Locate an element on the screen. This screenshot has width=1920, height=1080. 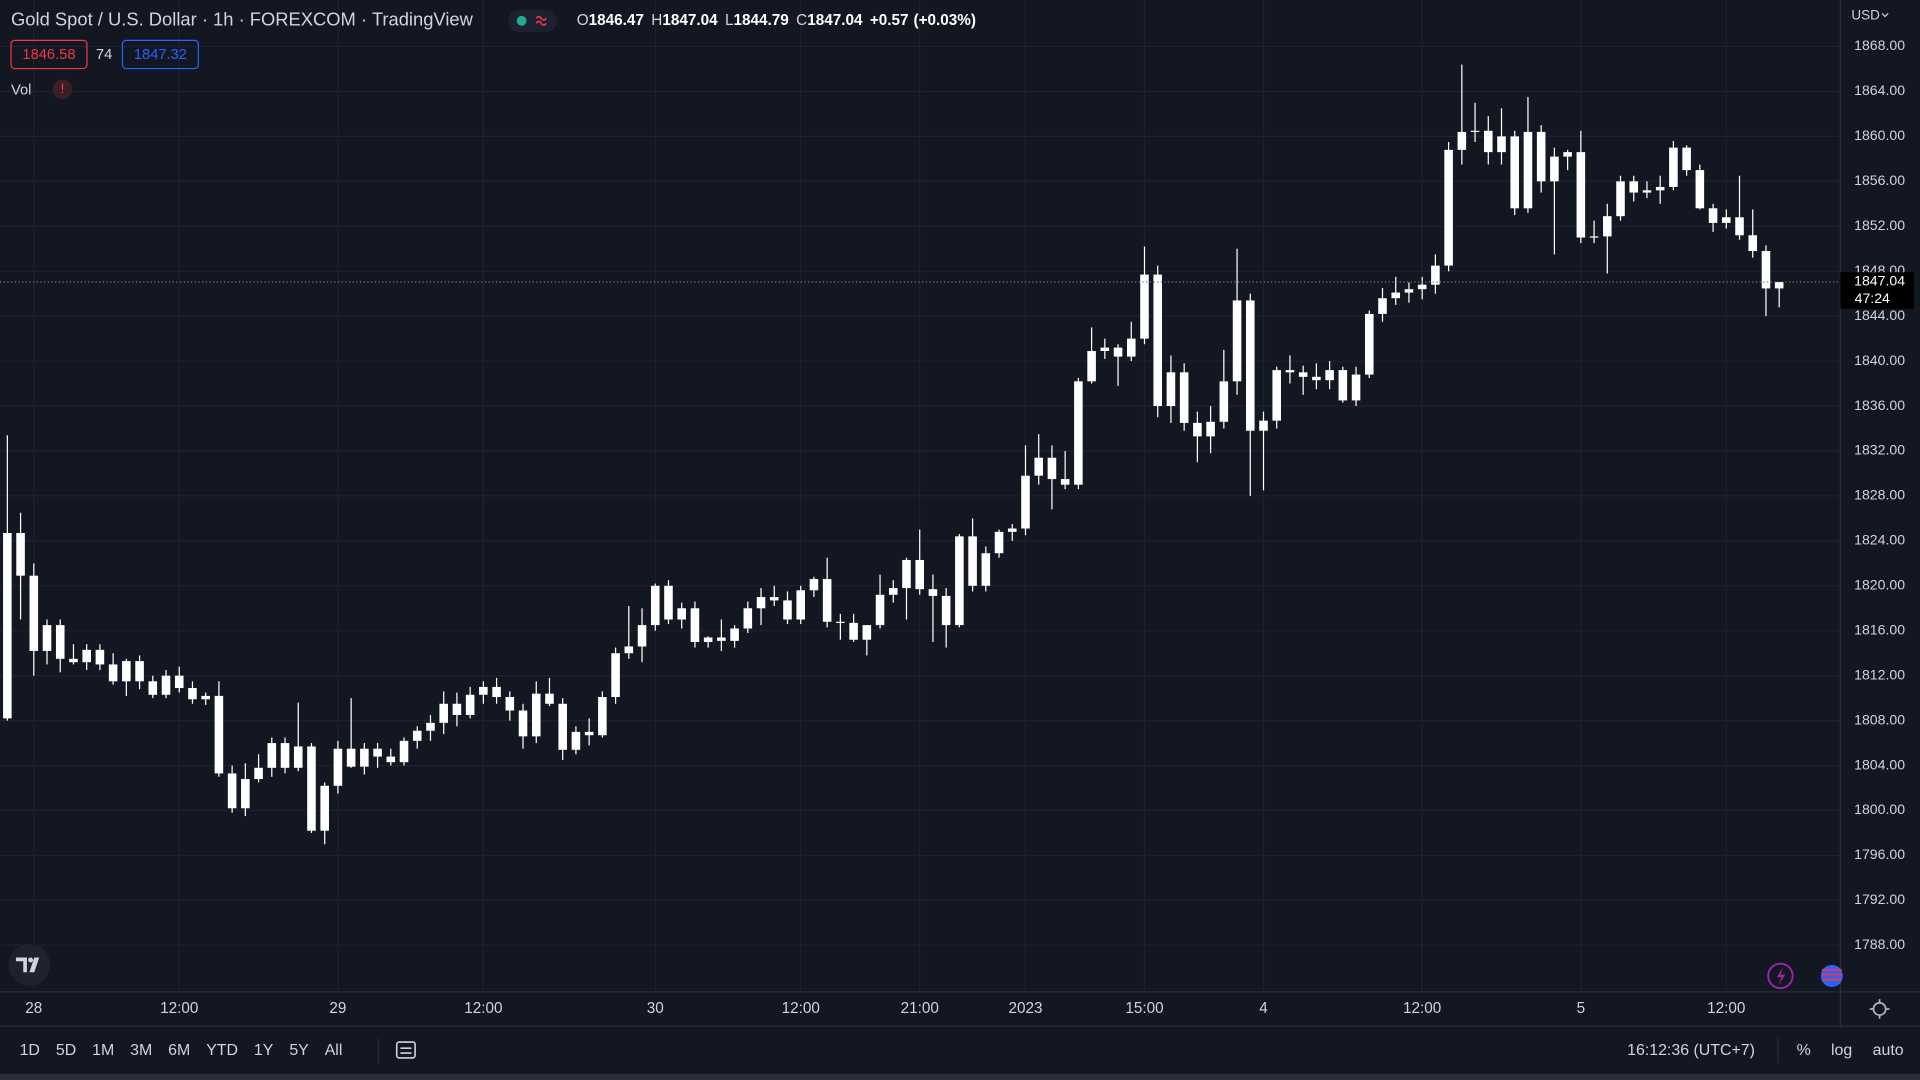
log-toggle: log is located at coordinates (1841, 1050).